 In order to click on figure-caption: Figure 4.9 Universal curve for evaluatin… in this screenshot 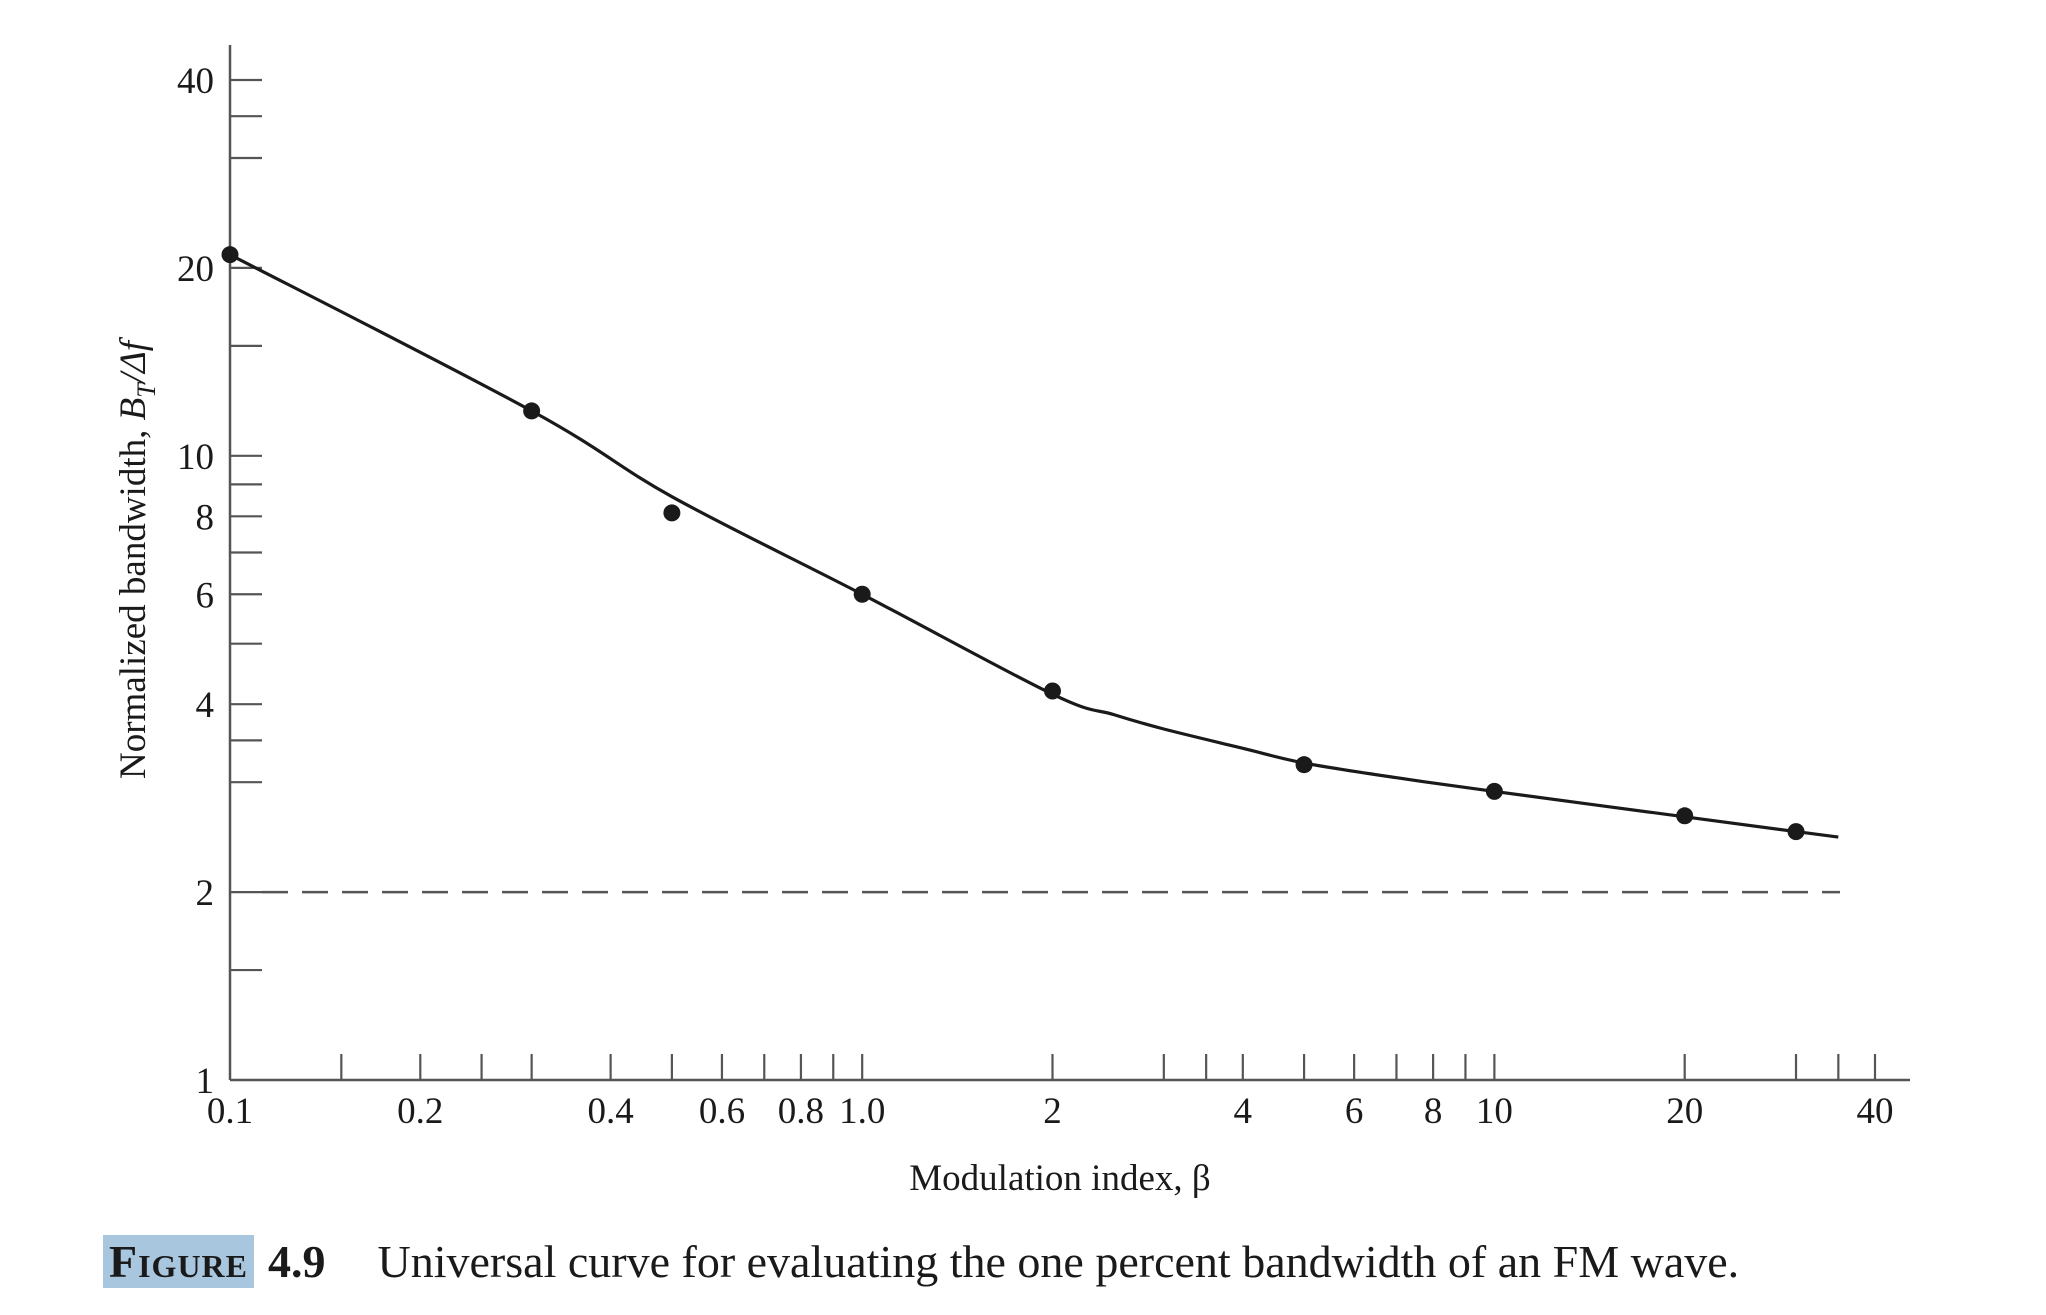, I will do `click(921, 1261)`.